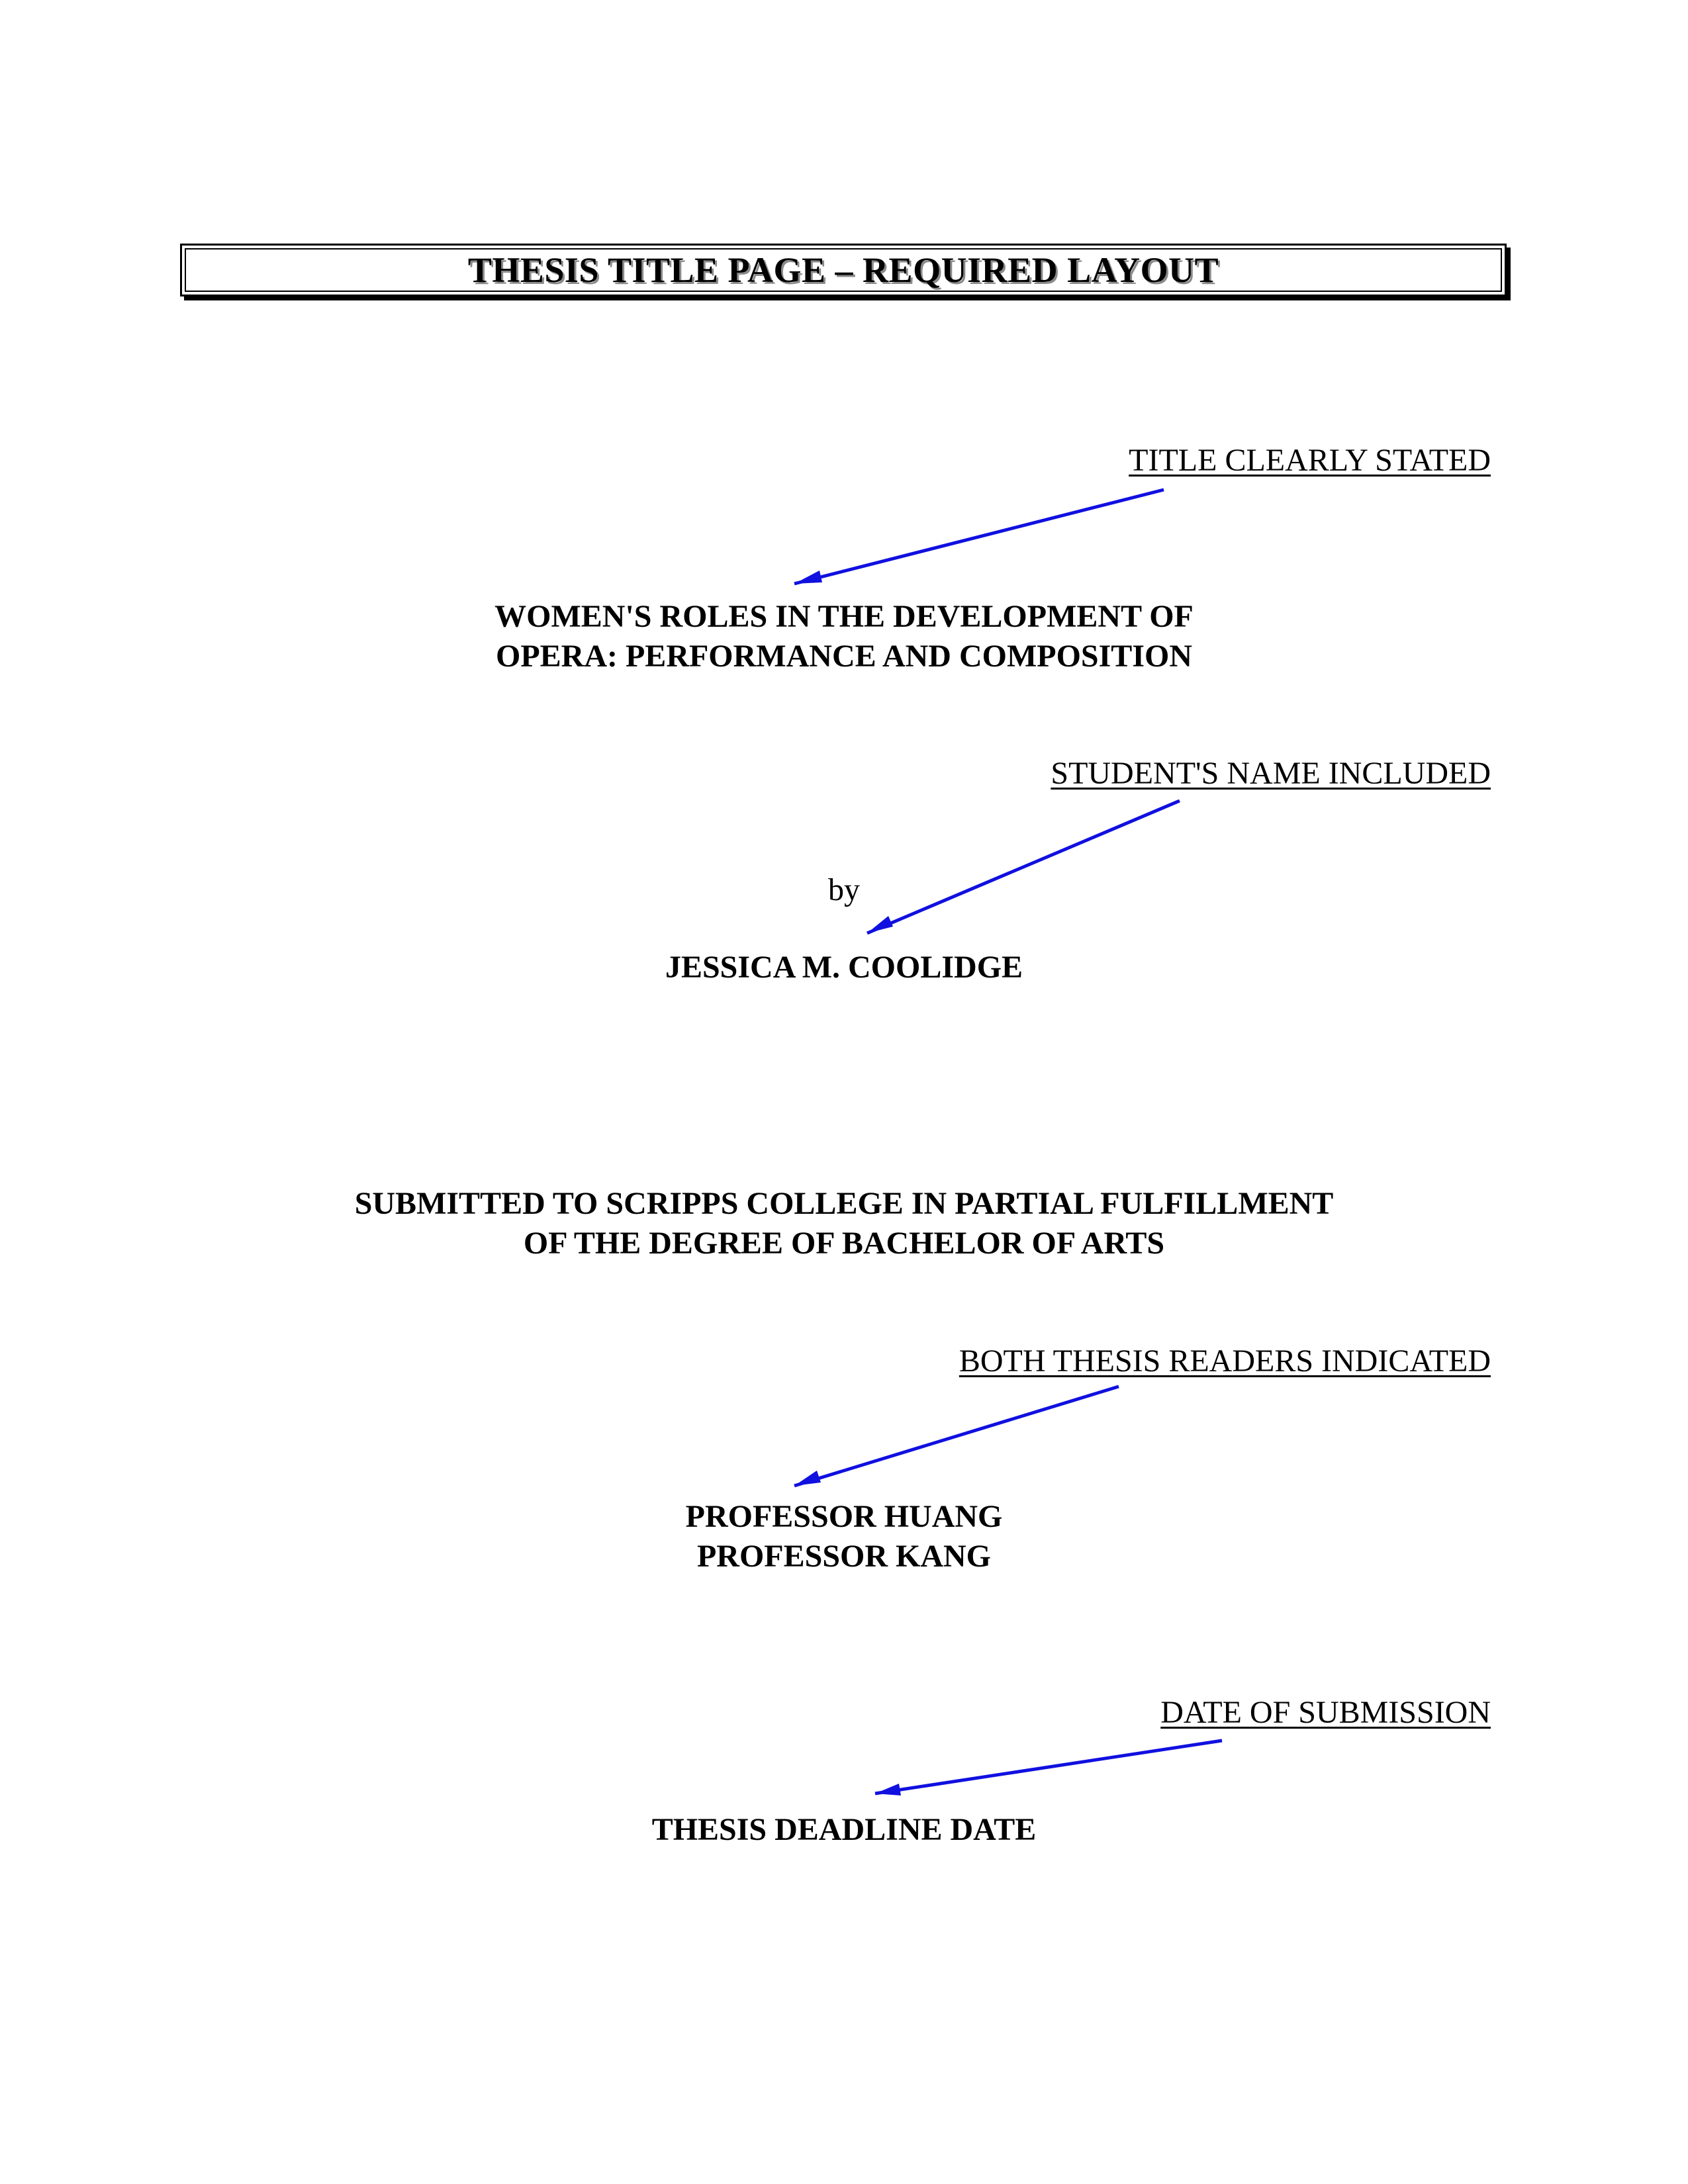 The image size is (1688, 2184). What do you see at coordinates (1023, 867) in the screenshot?
I see `arrow-student-name-icon` at bounding box center [1023, 867].